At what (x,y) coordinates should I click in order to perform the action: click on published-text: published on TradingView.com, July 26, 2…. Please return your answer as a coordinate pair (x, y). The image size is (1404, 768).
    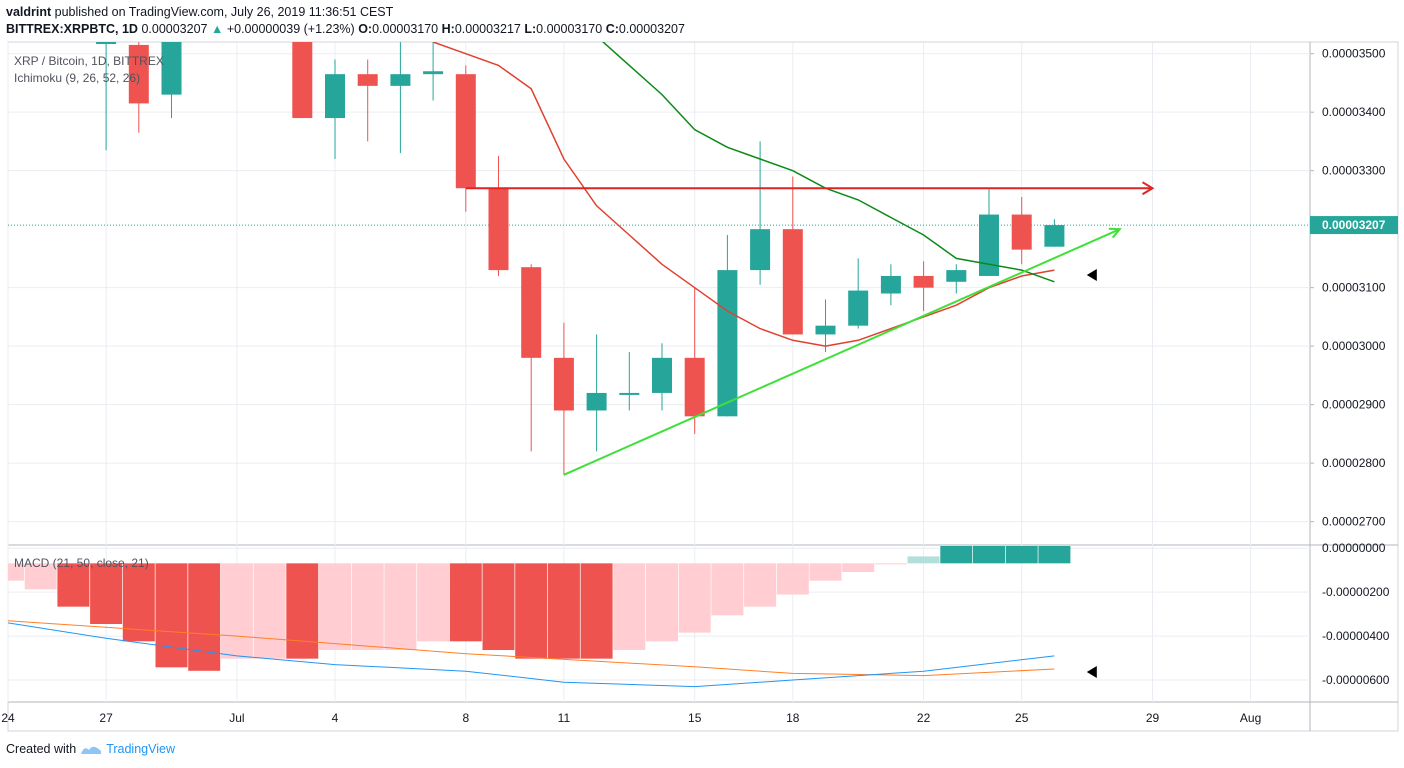
    Looking at the image, I should click on (224, 12).